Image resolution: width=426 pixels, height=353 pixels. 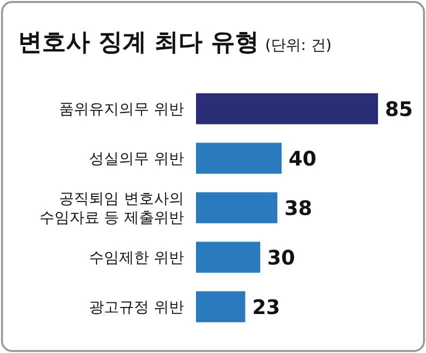 What do you see at coordinates (136, 158) in the screenshot?
I see `y-tick-label: 성실의무 위반` at bounding box center [136, 158].